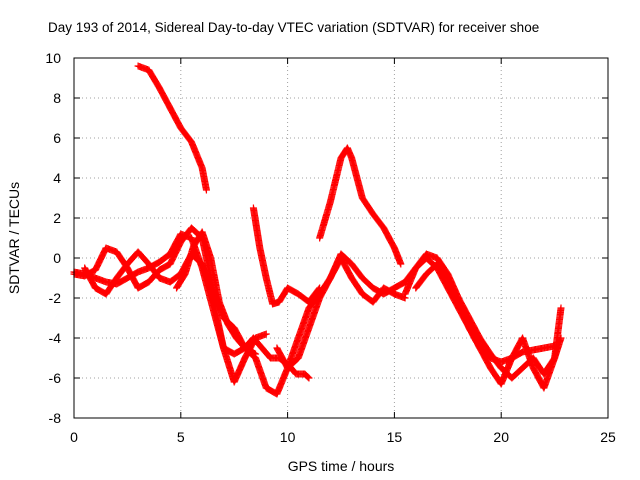 Image resolution: width=640 pixels, height=480 pixels. I want to click on y-tick-label: 0, so click(57, 258).